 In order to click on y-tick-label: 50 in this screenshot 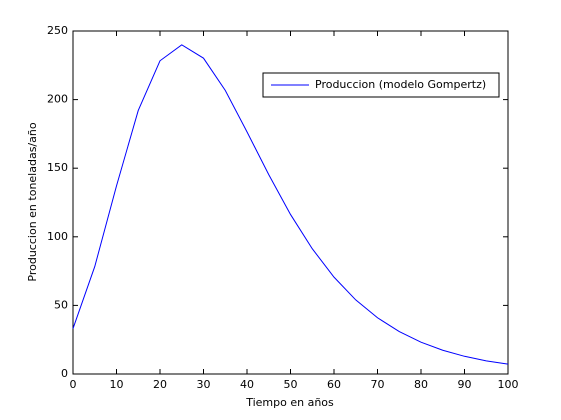, I will do `click(61, 304)`.